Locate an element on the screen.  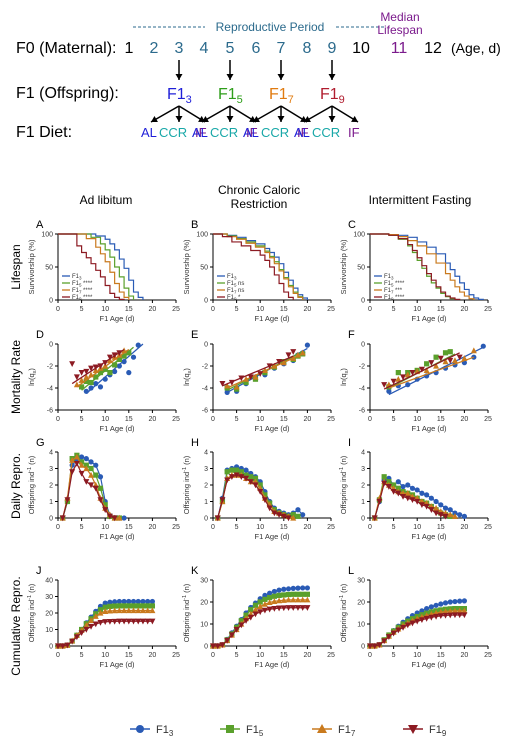
legend-entry: F13 is located at coordinates (77, 277).